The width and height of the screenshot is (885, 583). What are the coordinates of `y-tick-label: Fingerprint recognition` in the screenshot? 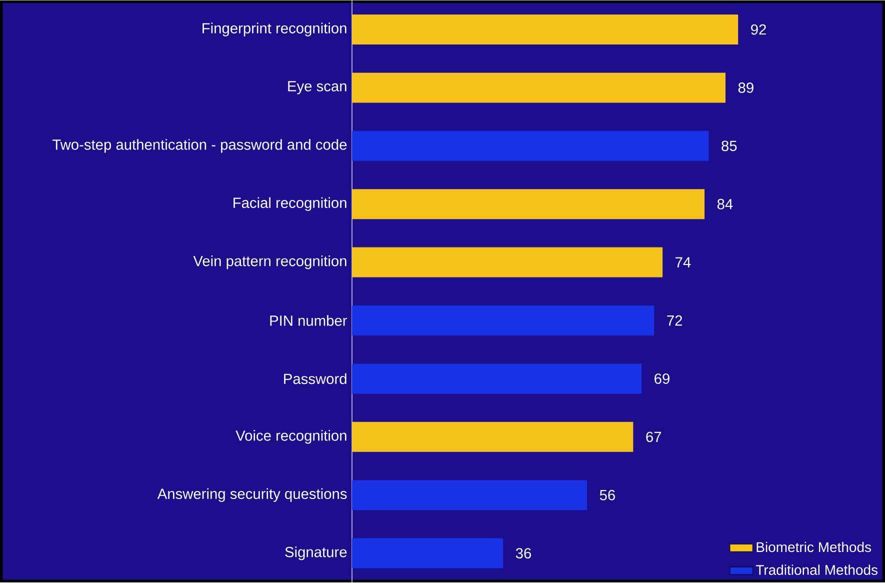 It's located at (274, 29).